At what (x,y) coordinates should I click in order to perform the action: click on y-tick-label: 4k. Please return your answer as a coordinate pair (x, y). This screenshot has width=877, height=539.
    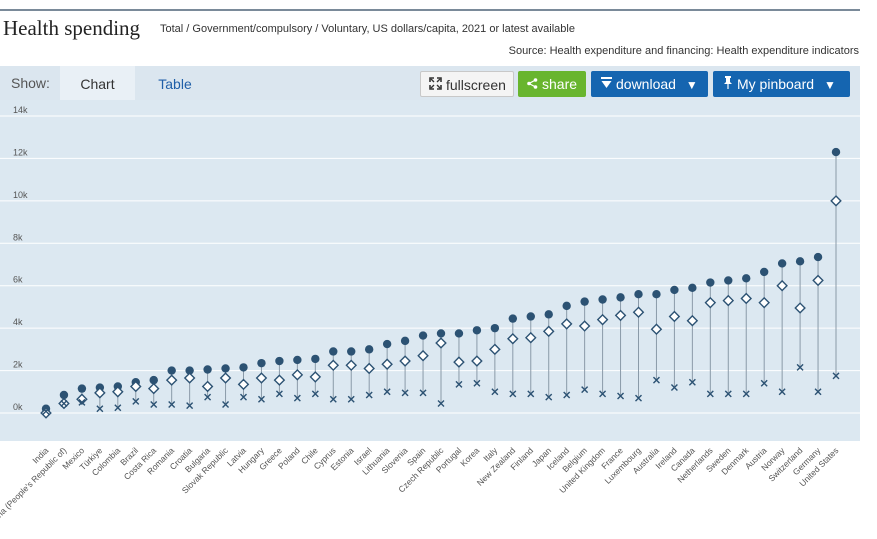
    Looking at the image, I should click on (18, 322).